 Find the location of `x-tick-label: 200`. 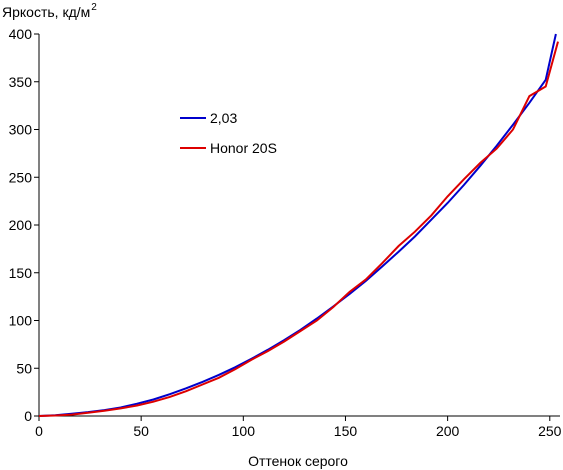

x-tick-label: 200 is located at coordinates (448, 431).